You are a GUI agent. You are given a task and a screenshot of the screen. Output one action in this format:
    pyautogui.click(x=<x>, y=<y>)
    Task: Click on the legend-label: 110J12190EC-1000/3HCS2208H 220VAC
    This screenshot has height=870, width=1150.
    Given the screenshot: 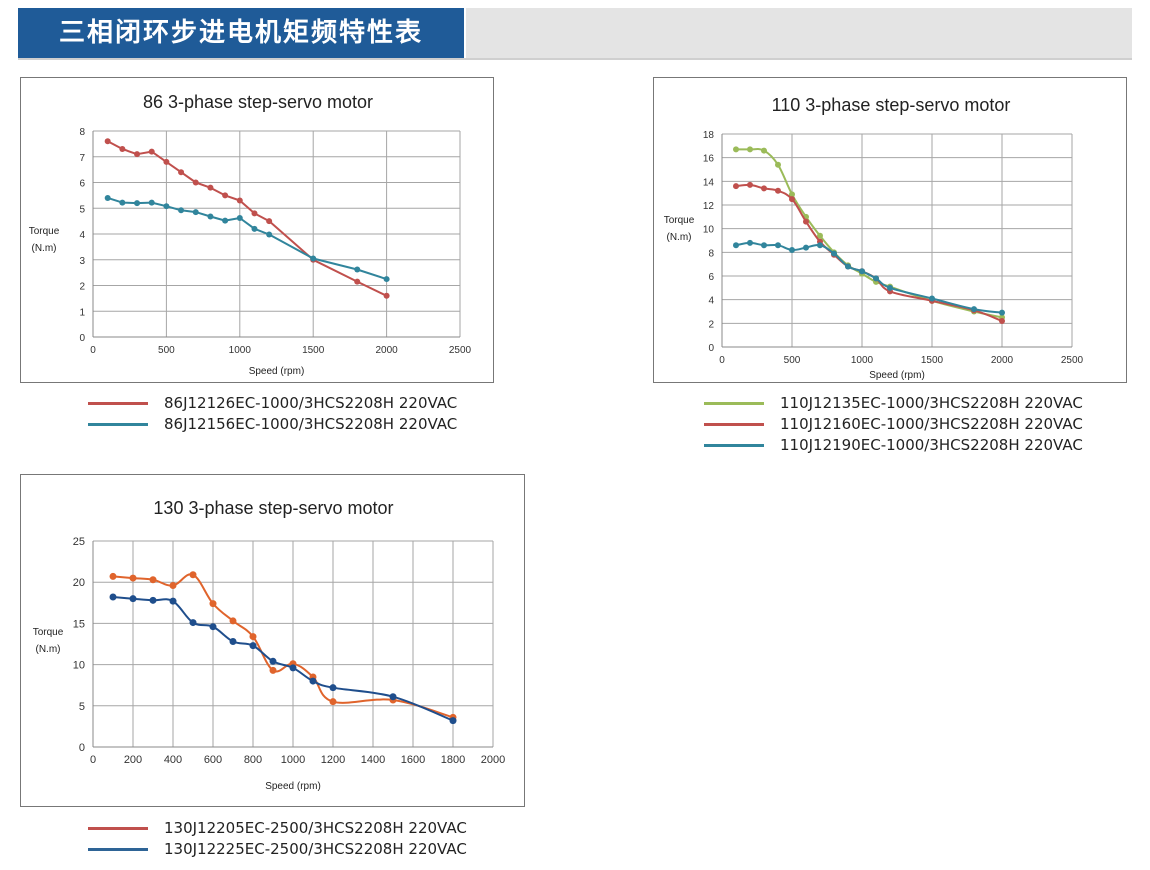 What is the action you would take?
    pyautogui.click(x=931, y=445)
    